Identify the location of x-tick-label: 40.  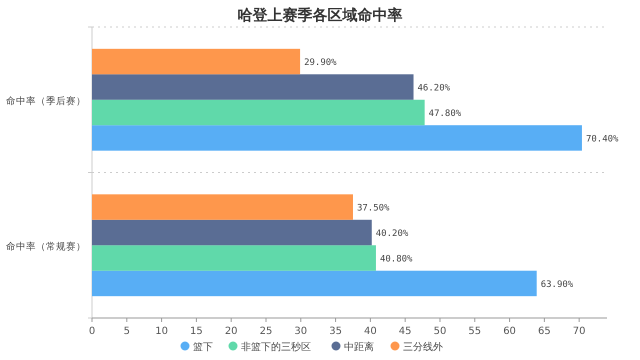
(370, 331).